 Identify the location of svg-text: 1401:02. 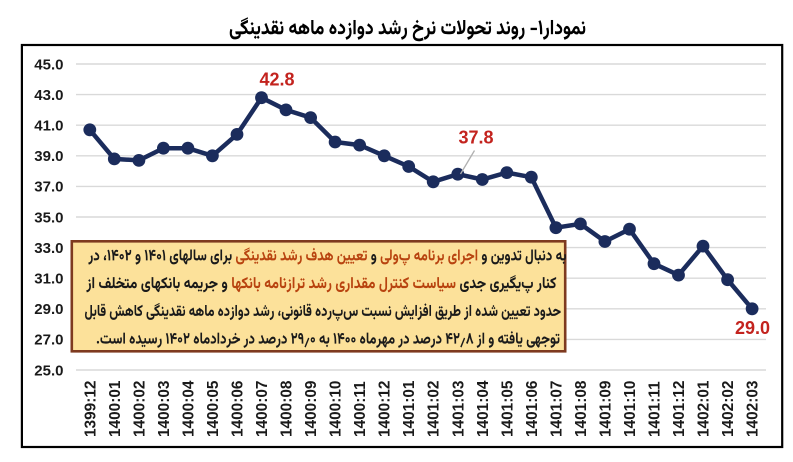
(434, 409).